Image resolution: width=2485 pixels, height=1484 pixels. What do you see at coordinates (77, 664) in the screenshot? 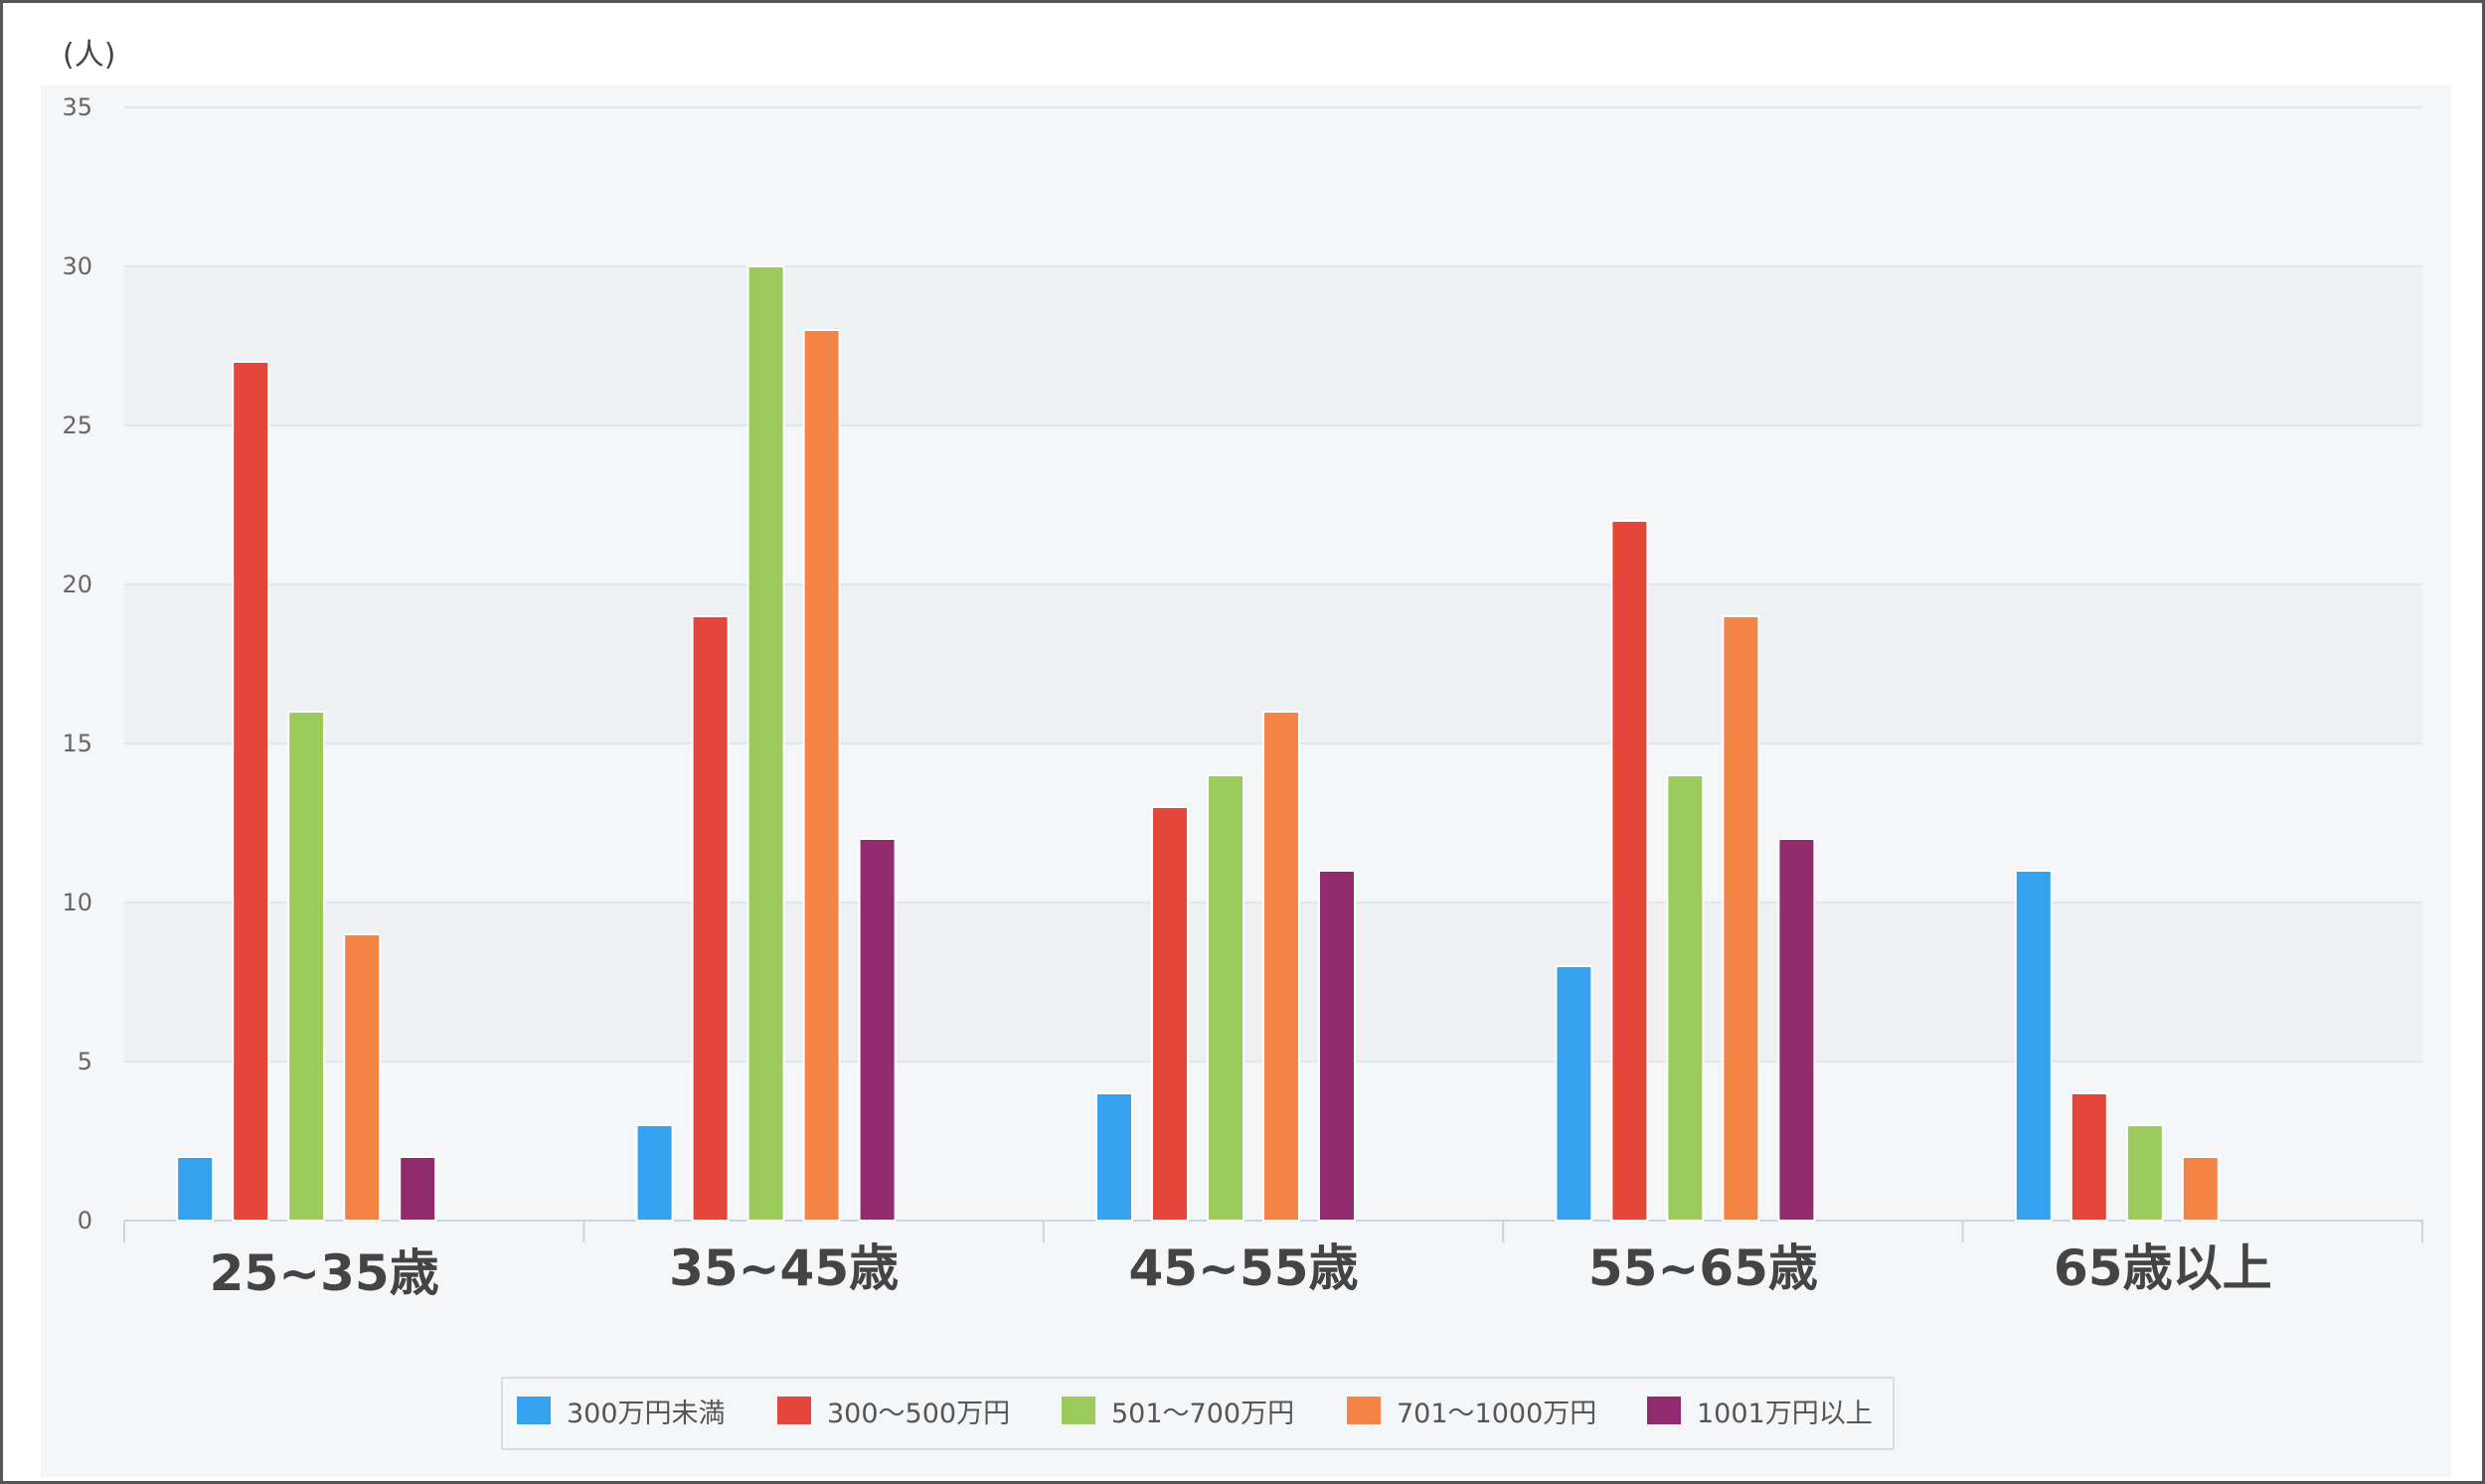
I see `y-axis: 0 5 10 15 20 25 30 35` at bounding box center [77, 664].